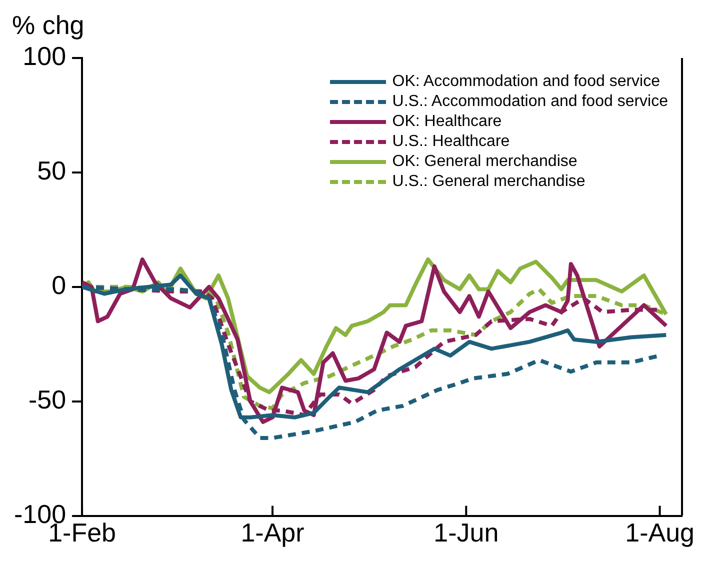  I want to click on legend-label: U.S.: General merchandise, so click(489, 182).